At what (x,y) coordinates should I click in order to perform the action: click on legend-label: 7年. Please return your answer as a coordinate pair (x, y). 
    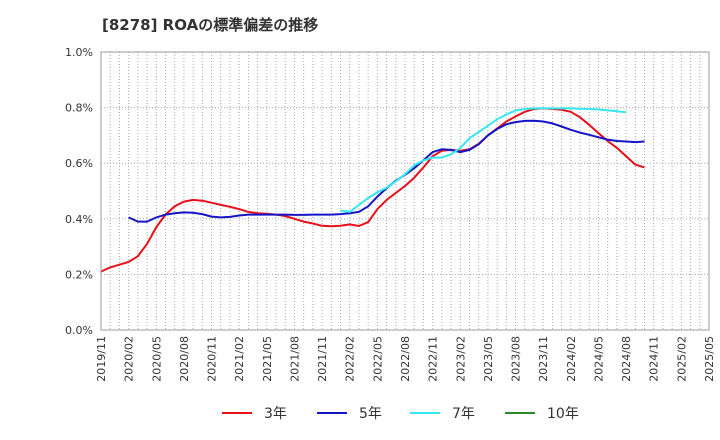
    Looking at the image, I should click on (463, 414).